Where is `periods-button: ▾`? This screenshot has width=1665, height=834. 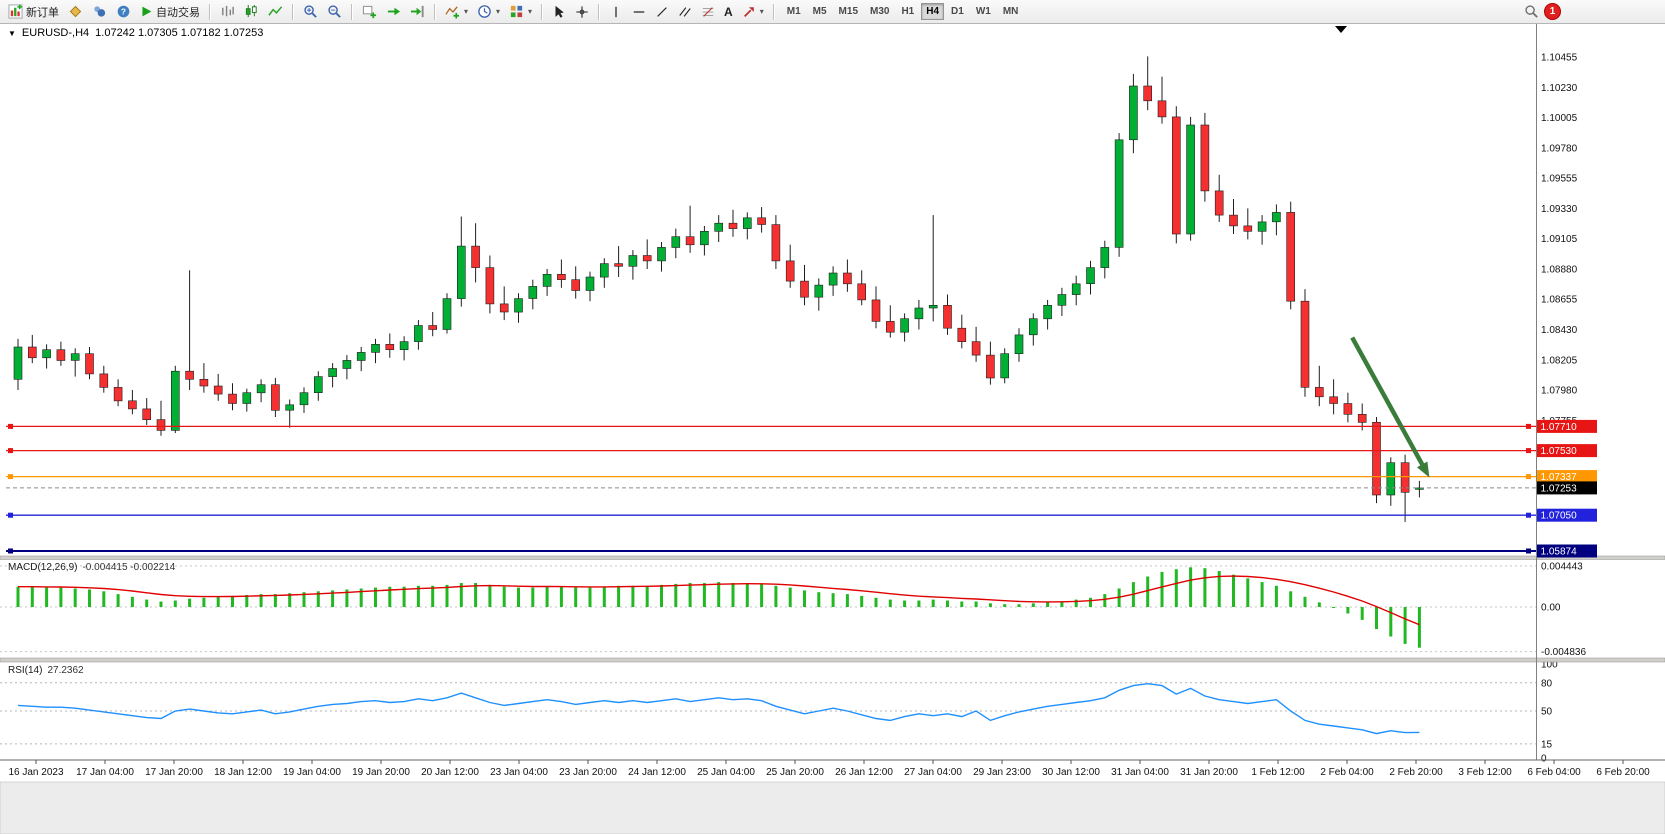 periods-button: ▾ is located at coordinates (488, 12).